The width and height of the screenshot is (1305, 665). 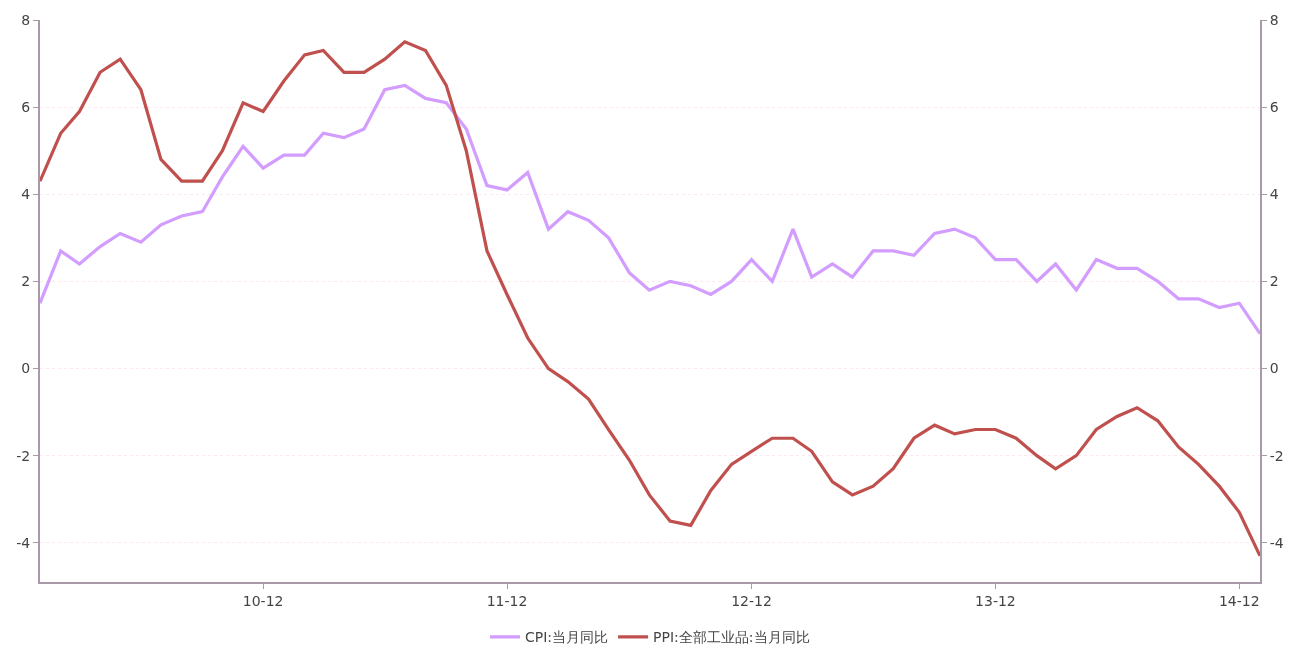 I want to click on y-tick-label: 4, so click(x=26, y=194).